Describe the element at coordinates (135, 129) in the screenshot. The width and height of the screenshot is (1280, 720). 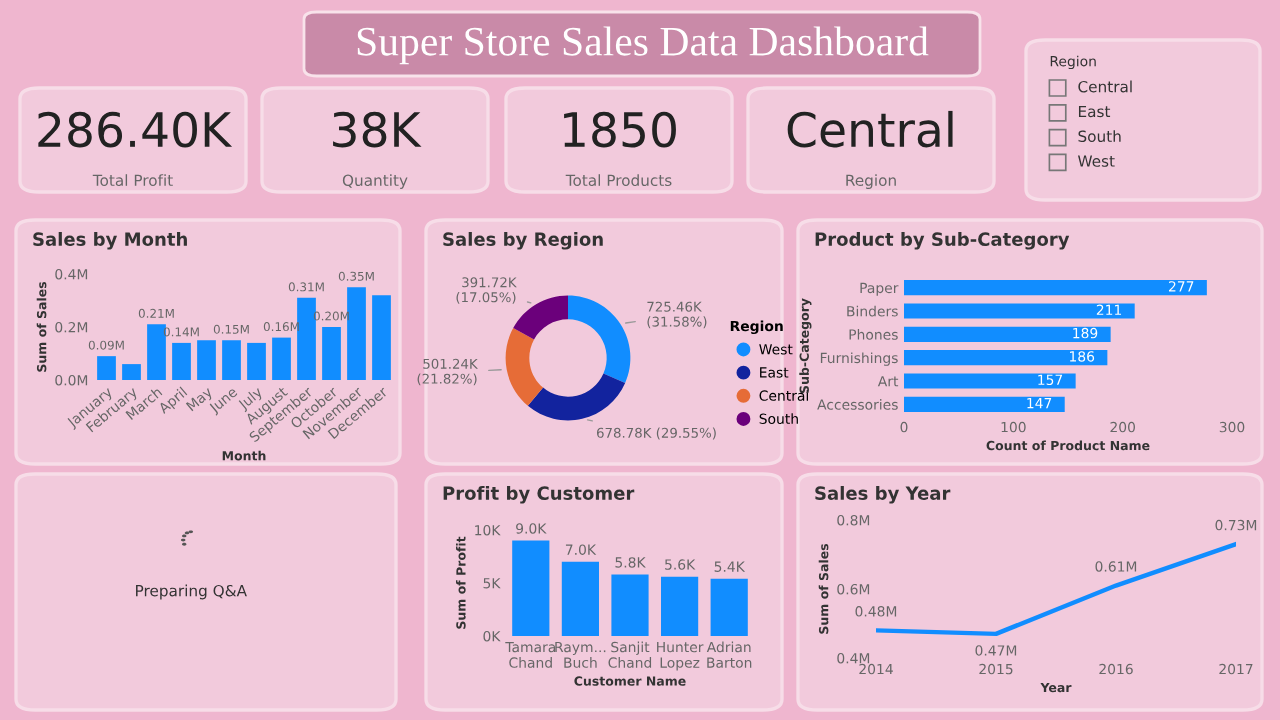
I see `text: 286.40K` at that location.